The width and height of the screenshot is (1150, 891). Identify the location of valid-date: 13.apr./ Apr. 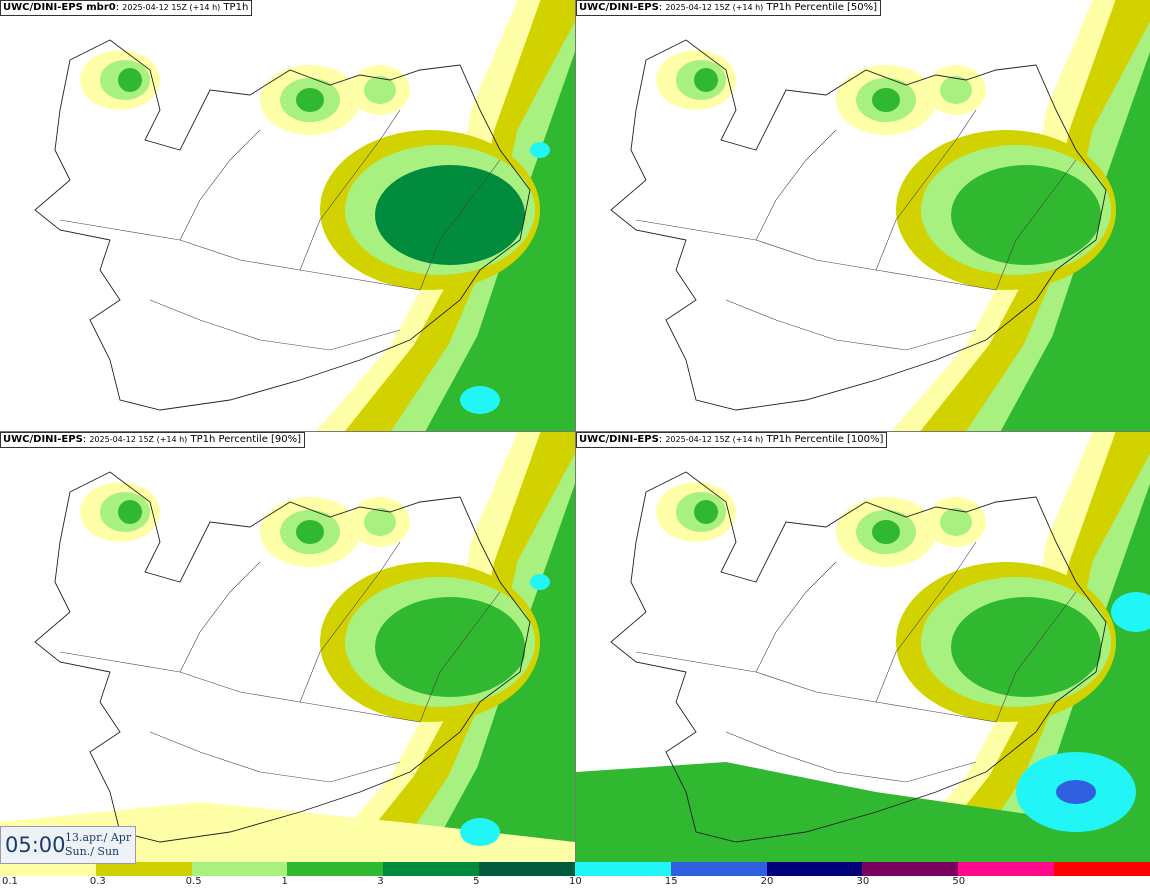
(98, 837).